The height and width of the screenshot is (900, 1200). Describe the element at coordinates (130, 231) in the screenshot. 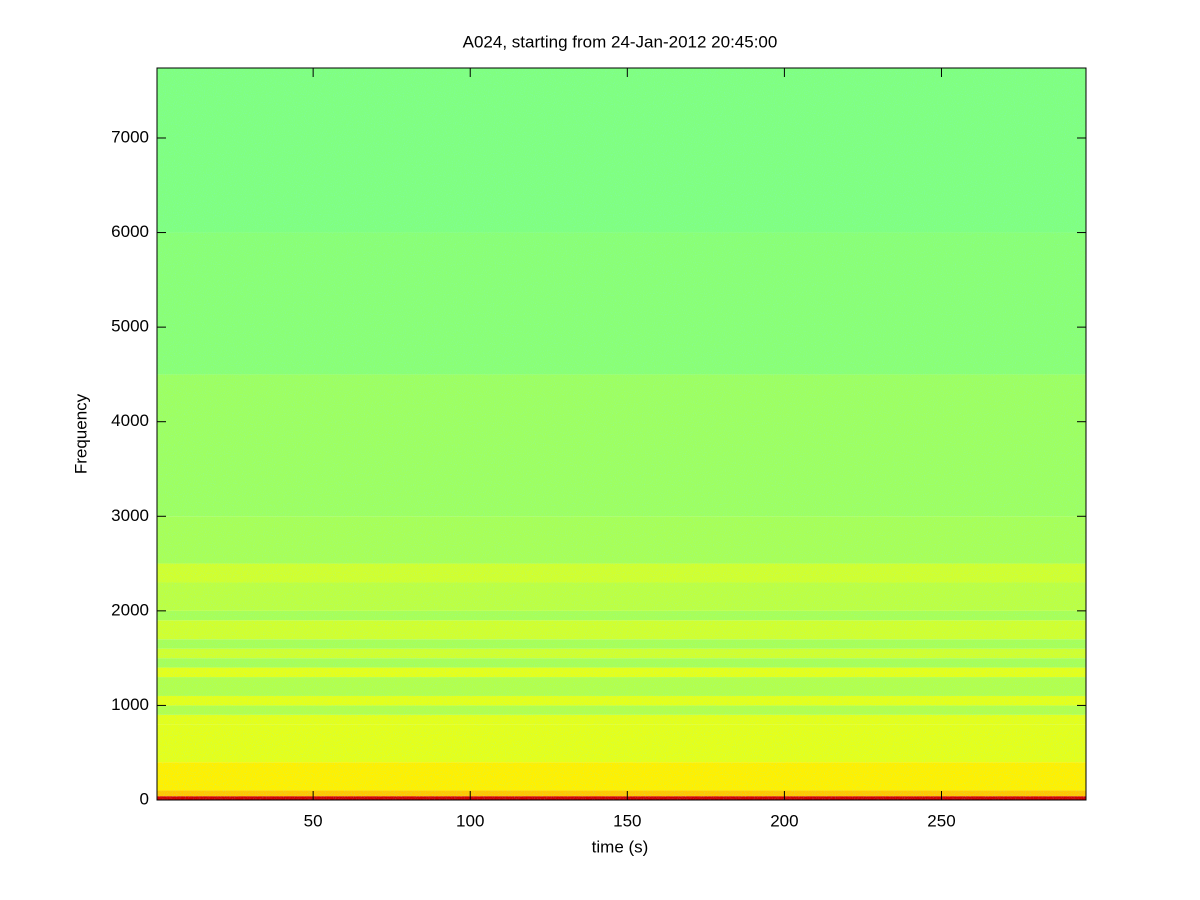

I see `y-tick-label: 6000` at that location.